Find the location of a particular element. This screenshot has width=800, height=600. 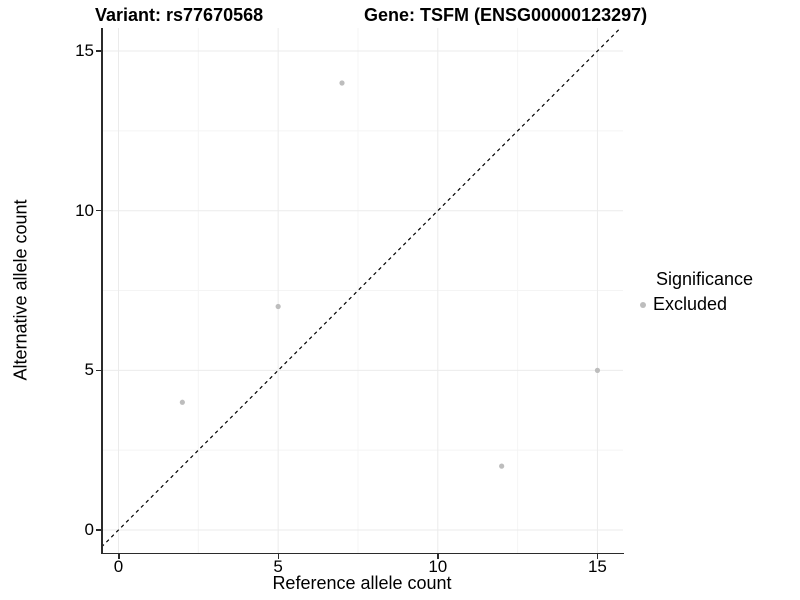

x-tick-label: 10 is located at coordinates (438, 566).